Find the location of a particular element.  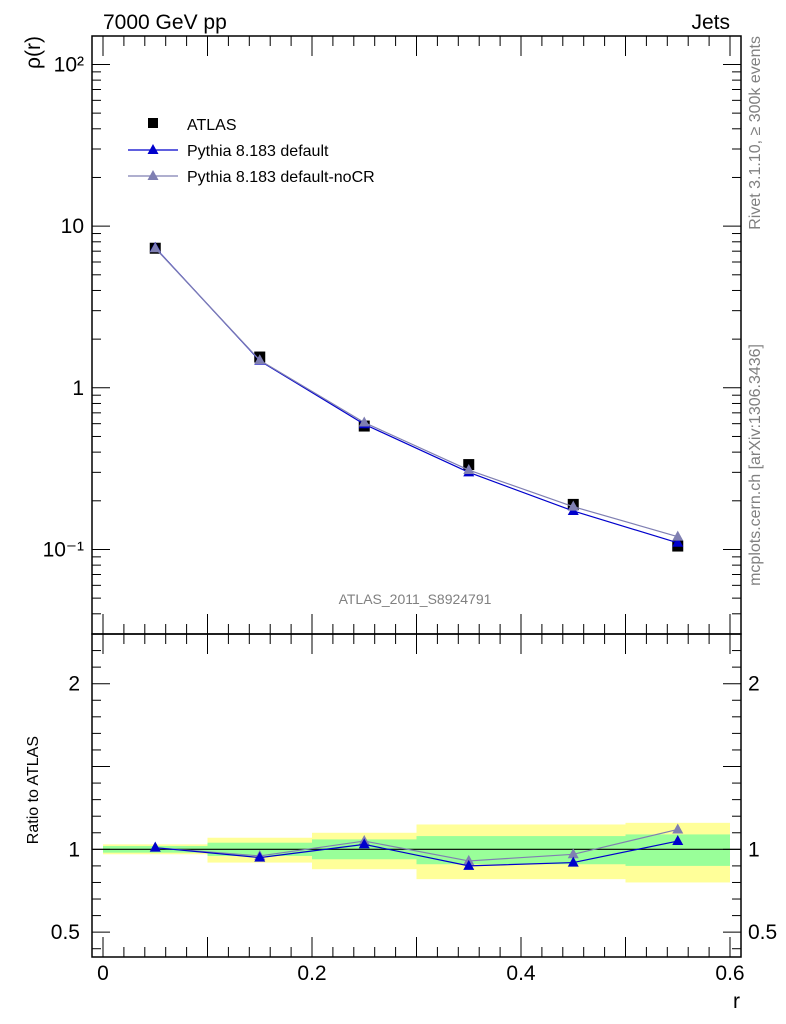

main-y-tick-label: 10² is located at coordinates (69, 64).